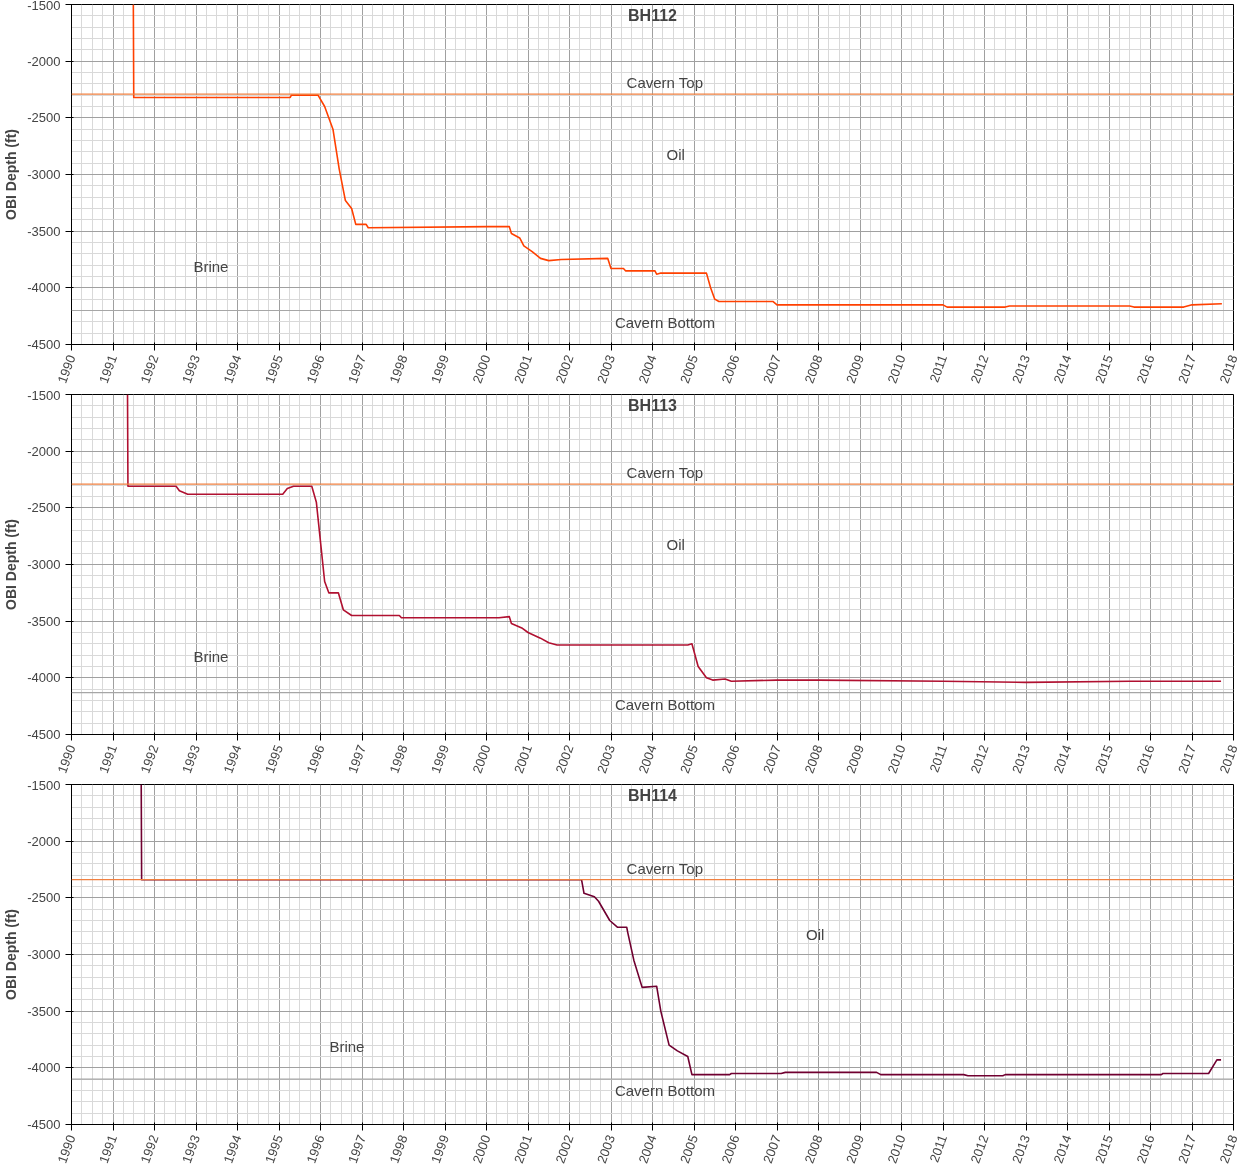 This screenshot has height=1171, width=1250. Describe the element at coordinates (1228, 1149) in the screenshot. I see `x-tick-label: 2018` at that location.